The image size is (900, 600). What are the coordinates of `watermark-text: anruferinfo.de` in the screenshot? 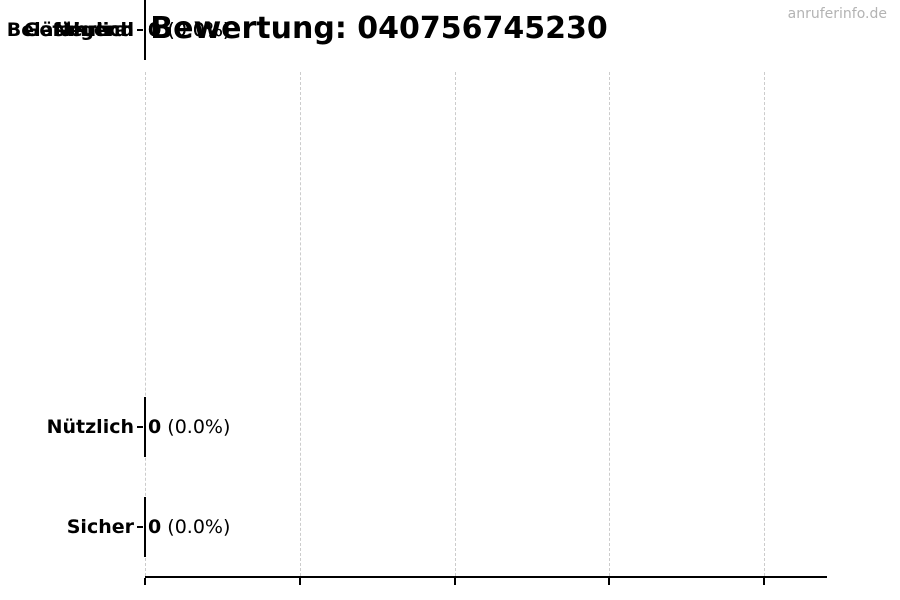 It's located at (837, 14).